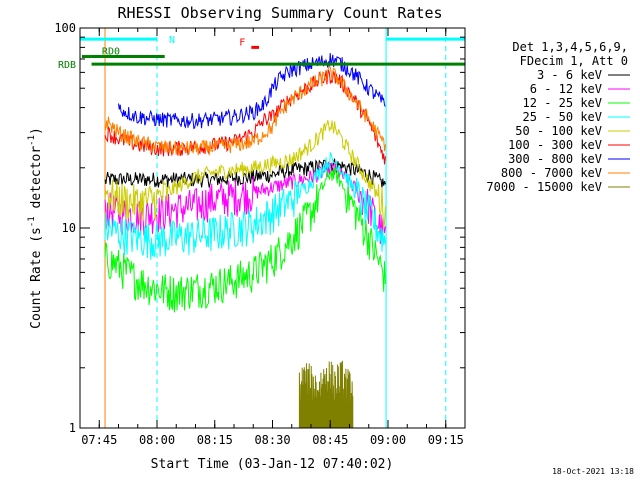 This screenshot has height=480, width=640. What do you see at coordinates (67, 65) in the screenshot?
I see `annotation-label-rdb: RDB` at bounding box center [67, 65].